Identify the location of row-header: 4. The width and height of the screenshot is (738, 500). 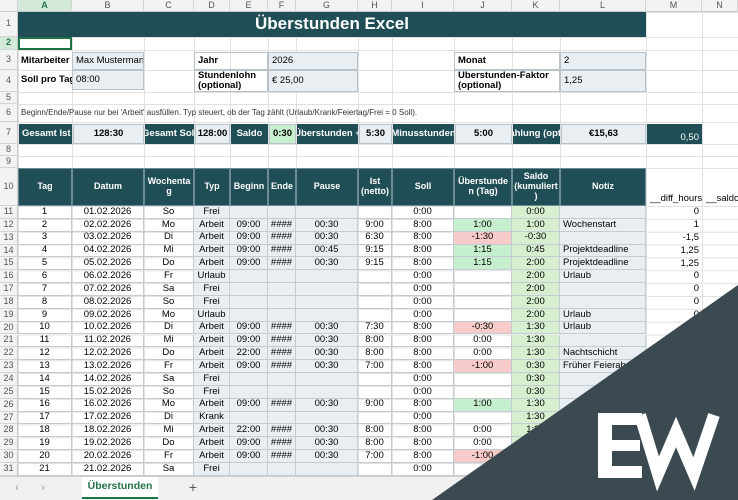
(9, 81).